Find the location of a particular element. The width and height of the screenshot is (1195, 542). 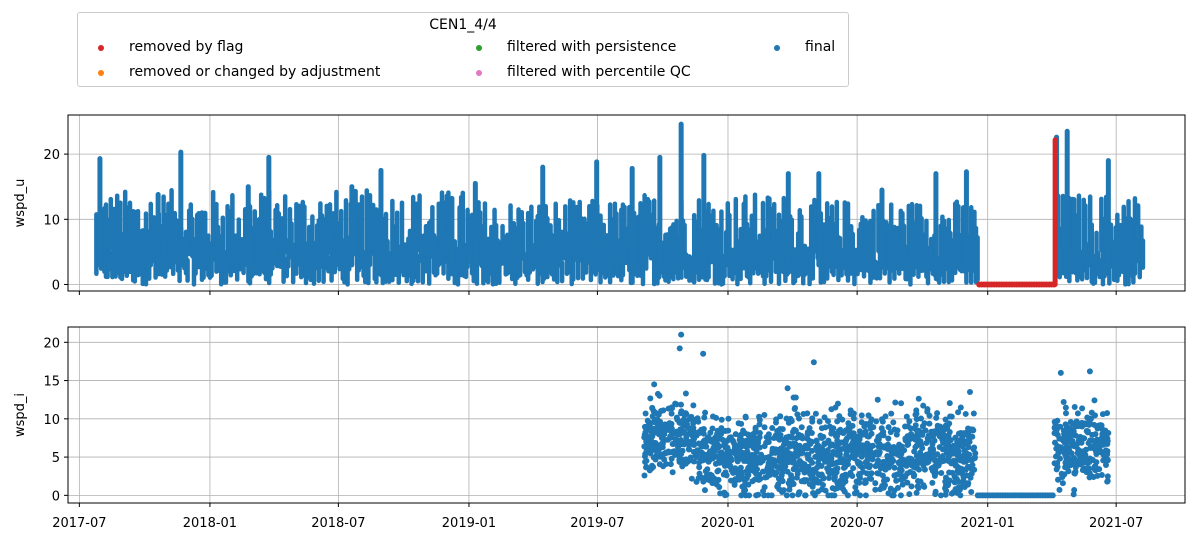

x-tick-label: 2017-07 is located at coordinates (79, 523).